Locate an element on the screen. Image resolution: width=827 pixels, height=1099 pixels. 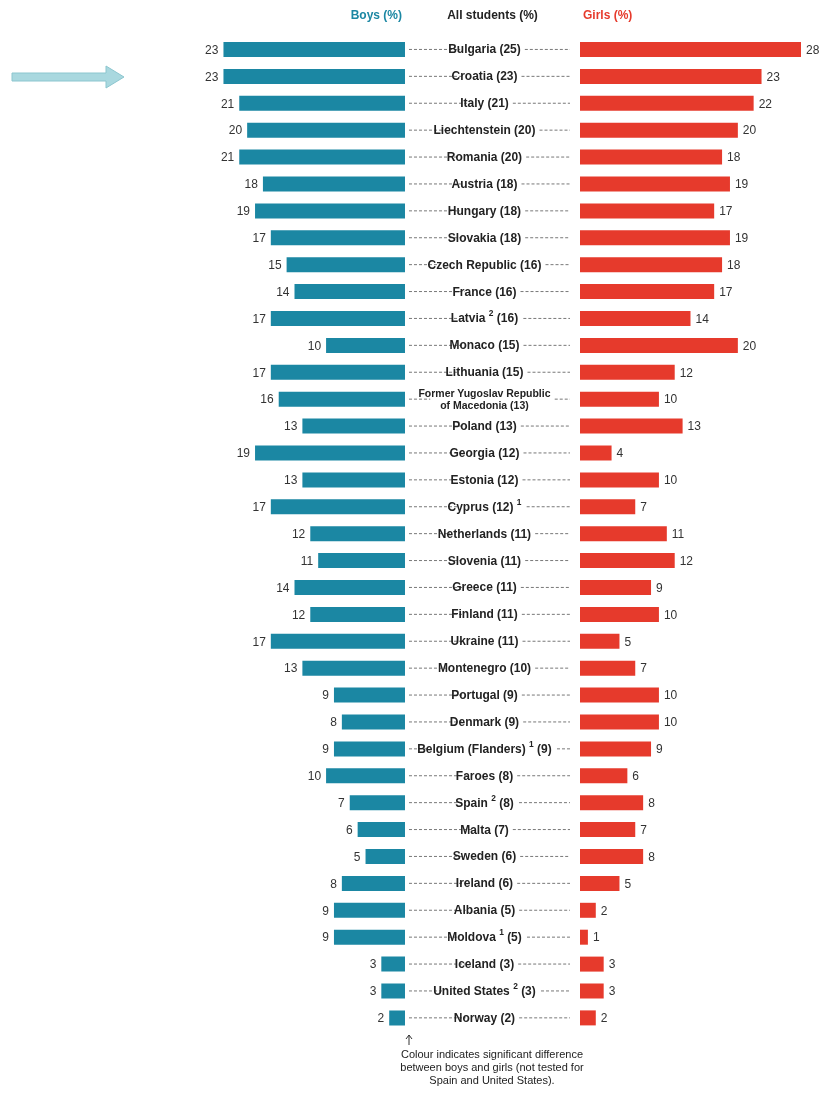
data-label: 15 is located at coordinates (275, 264).